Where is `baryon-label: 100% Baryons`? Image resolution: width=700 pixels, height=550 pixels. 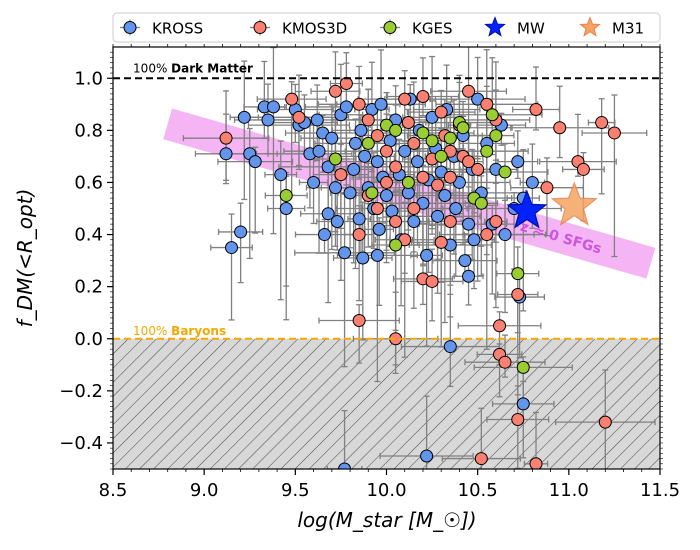
baryon-label: 100% Baryons is located at coordinates (179, 331).